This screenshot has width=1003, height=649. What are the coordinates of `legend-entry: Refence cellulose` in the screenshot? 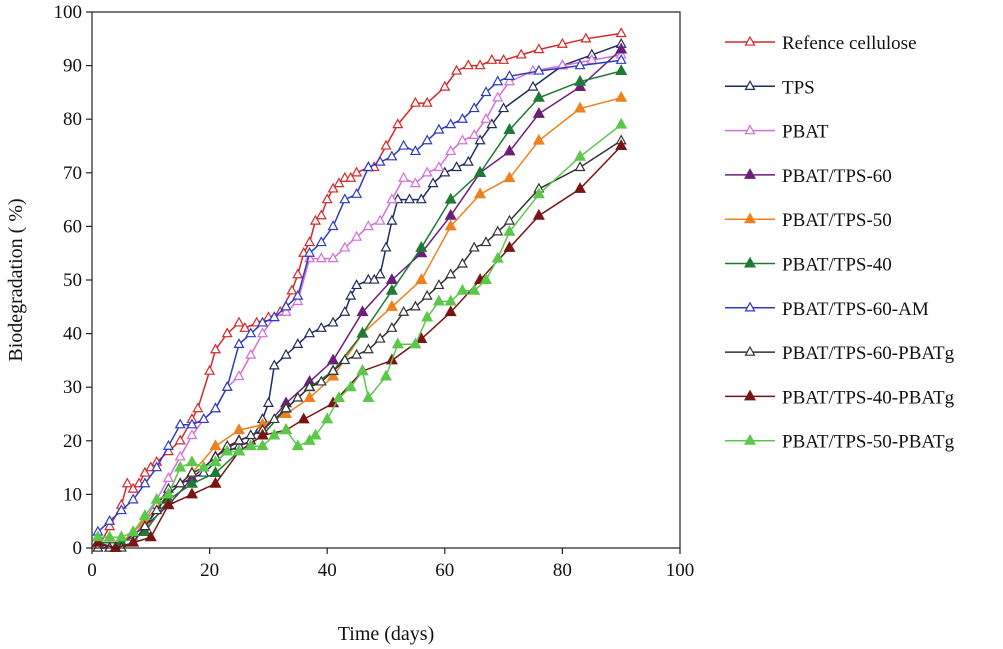 It's located at (821, 43).